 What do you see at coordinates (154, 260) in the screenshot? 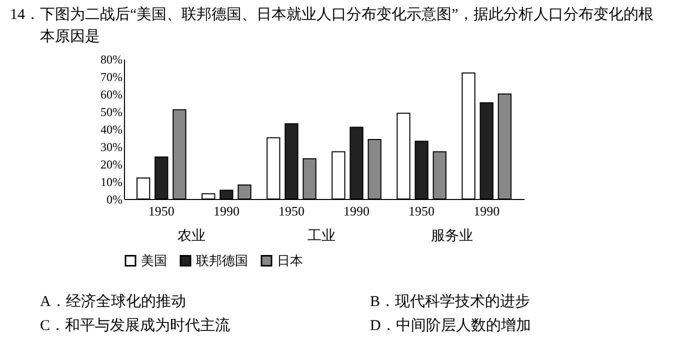
I see `legend-label: 美国` at bounding box center [154, 260].